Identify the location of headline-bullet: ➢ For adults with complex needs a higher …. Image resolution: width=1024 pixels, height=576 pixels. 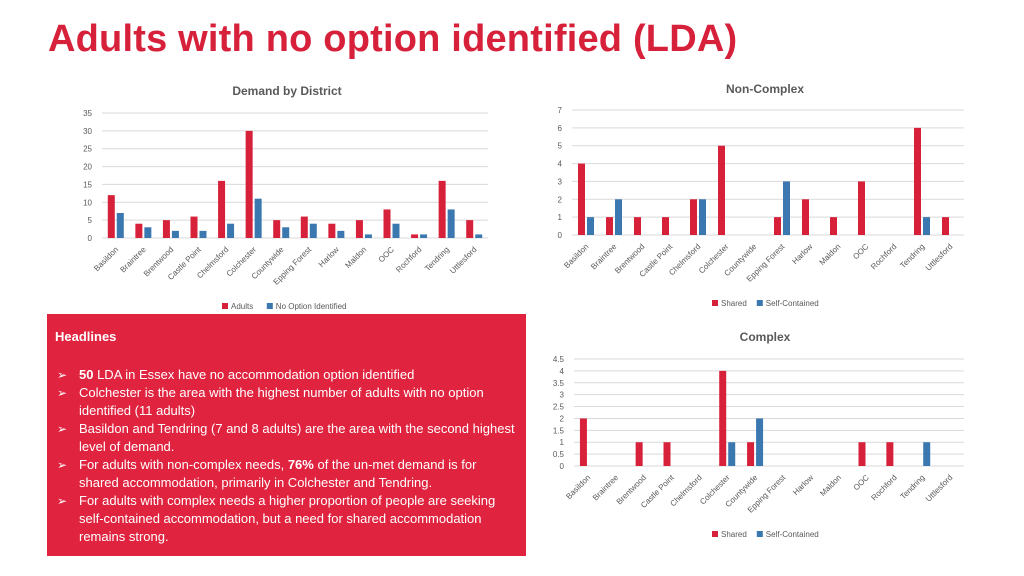
(285, 519).